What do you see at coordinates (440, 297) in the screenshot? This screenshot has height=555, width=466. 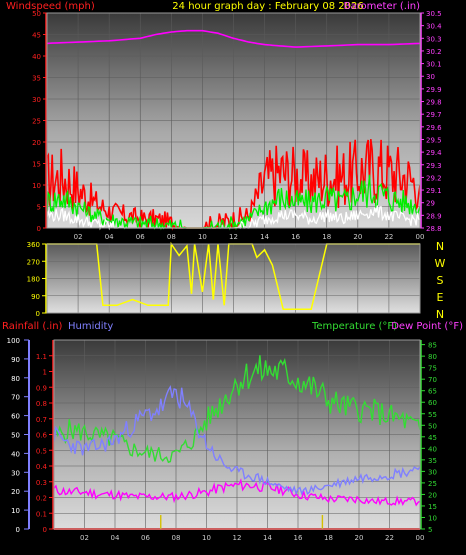 I see `compass-letter: E` at bounding box center [440, 297].